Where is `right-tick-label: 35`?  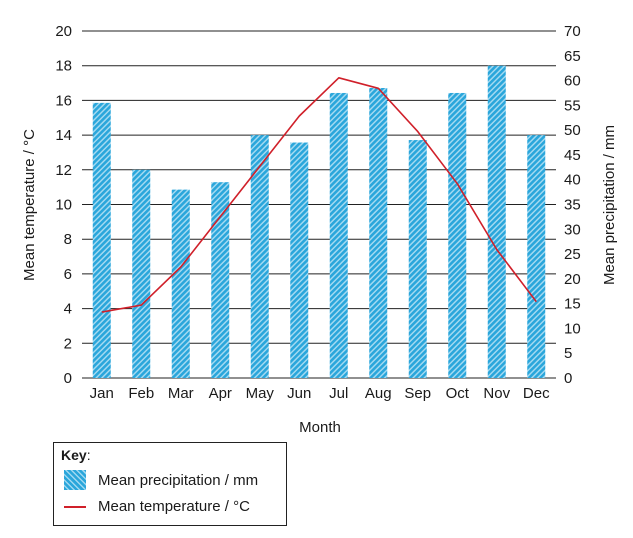
right-tick-label: 35 is located at coordinates (572, 205).